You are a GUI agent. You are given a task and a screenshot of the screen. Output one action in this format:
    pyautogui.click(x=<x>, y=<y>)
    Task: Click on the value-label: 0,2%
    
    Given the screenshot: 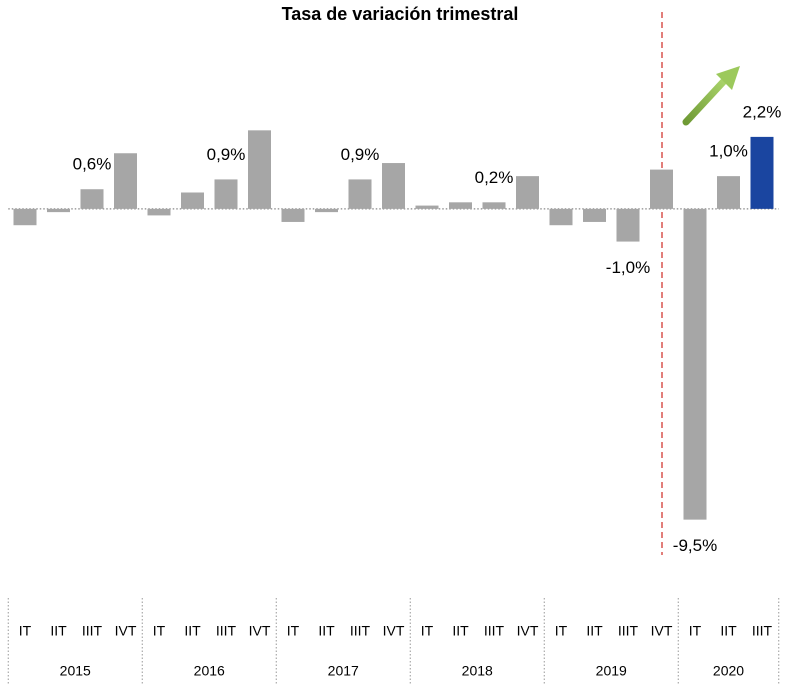 What is the action you would take?
    pyautogui.click(x=494, y=177)
    